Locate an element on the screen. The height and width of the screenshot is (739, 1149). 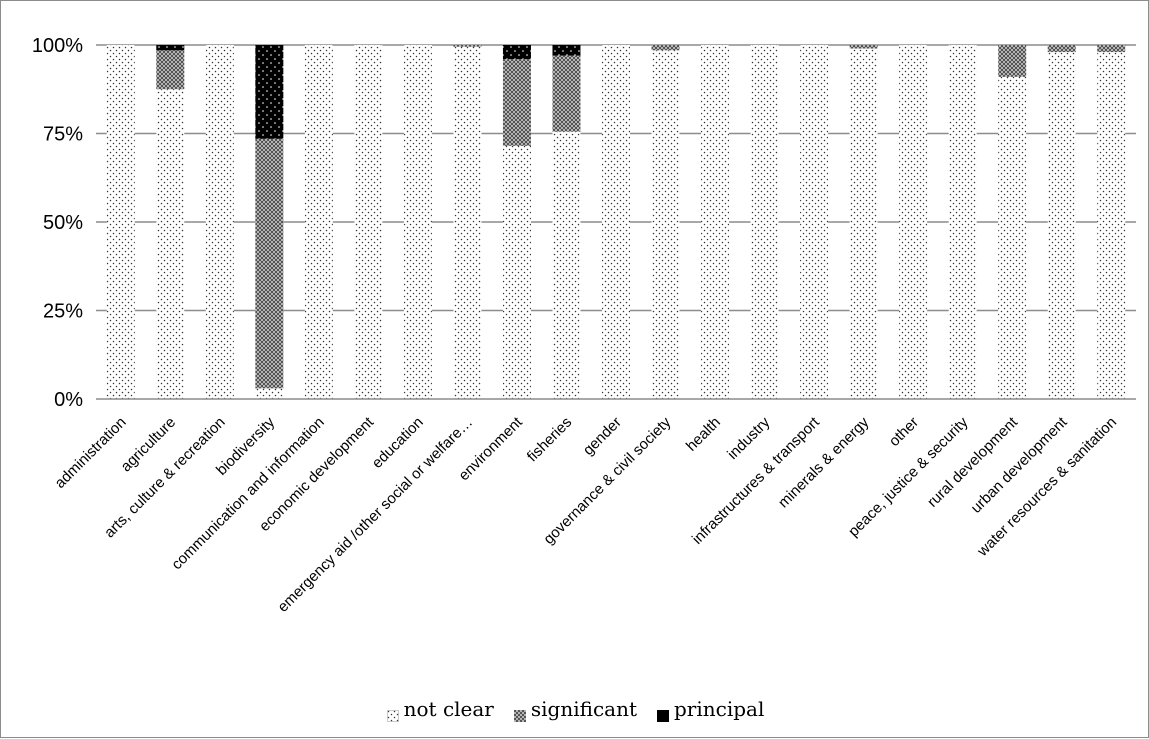
solid-square-icon is located at coordinates (662, 712).